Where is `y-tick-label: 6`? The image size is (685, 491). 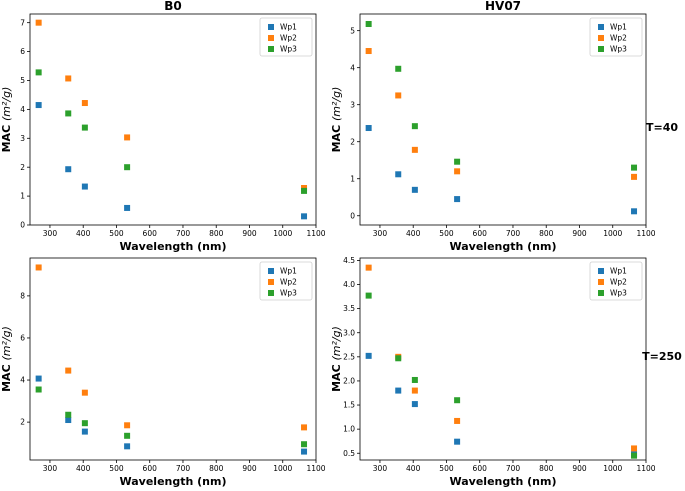
y-tick-label: 6 is located at coordinates (22, 338).